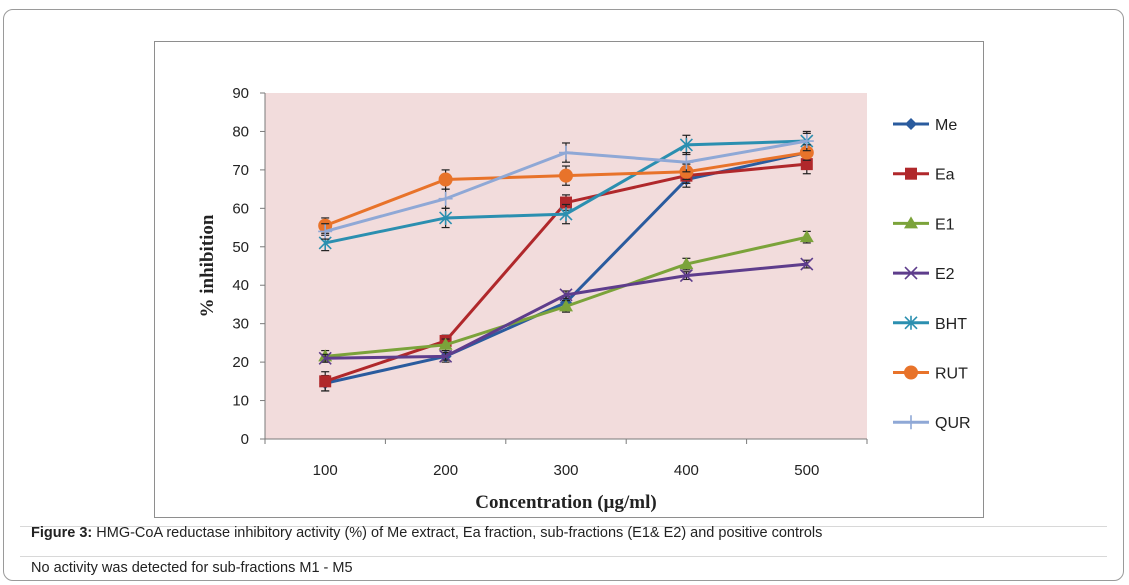 Image resolution: width=1129 pixels, height=585 pixels. Describe the element at coordinates (240, 170) in the screenshot. I see `y-tick-label: 70` at that location.